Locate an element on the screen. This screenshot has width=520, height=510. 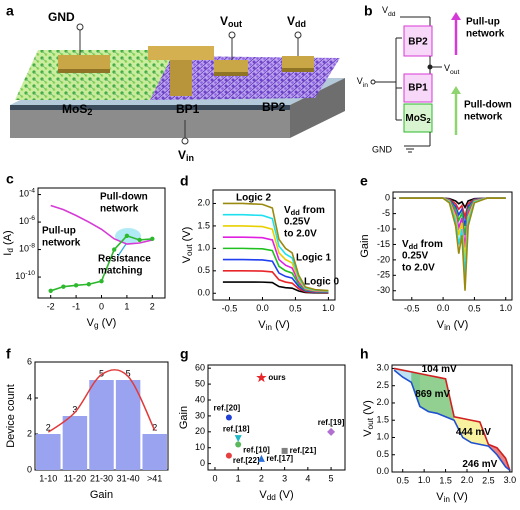
x-tick-label: 2 is located at coordinates (261, 478).